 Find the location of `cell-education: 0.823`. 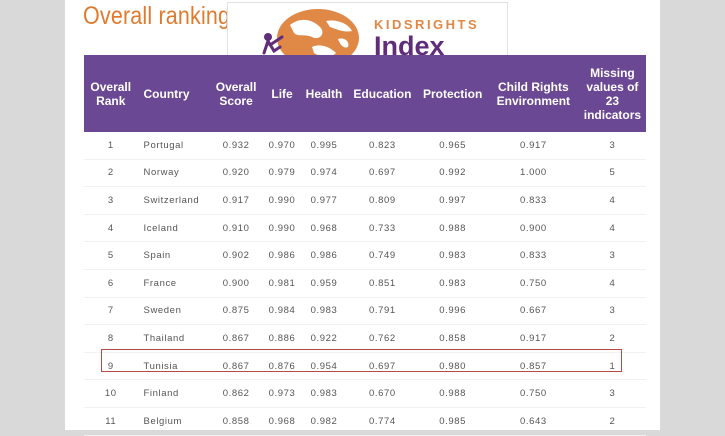

cell-education: 0.823 is located at coordinates (382, 145).